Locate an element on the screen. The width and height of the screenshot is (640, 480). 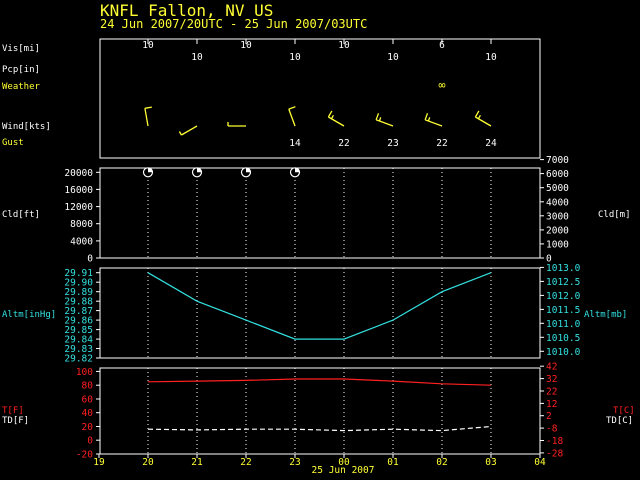
gust-value: 23 is located at coordinates (392, 143).